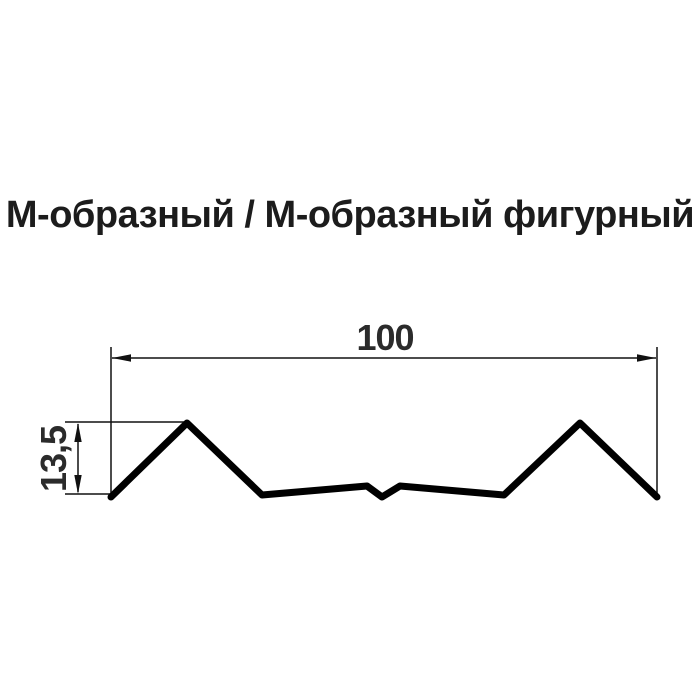  Describe the element at coordinates (350, 215) in the screenshot. I see `page-title: М-образный / М-образный фигурный` at that location.